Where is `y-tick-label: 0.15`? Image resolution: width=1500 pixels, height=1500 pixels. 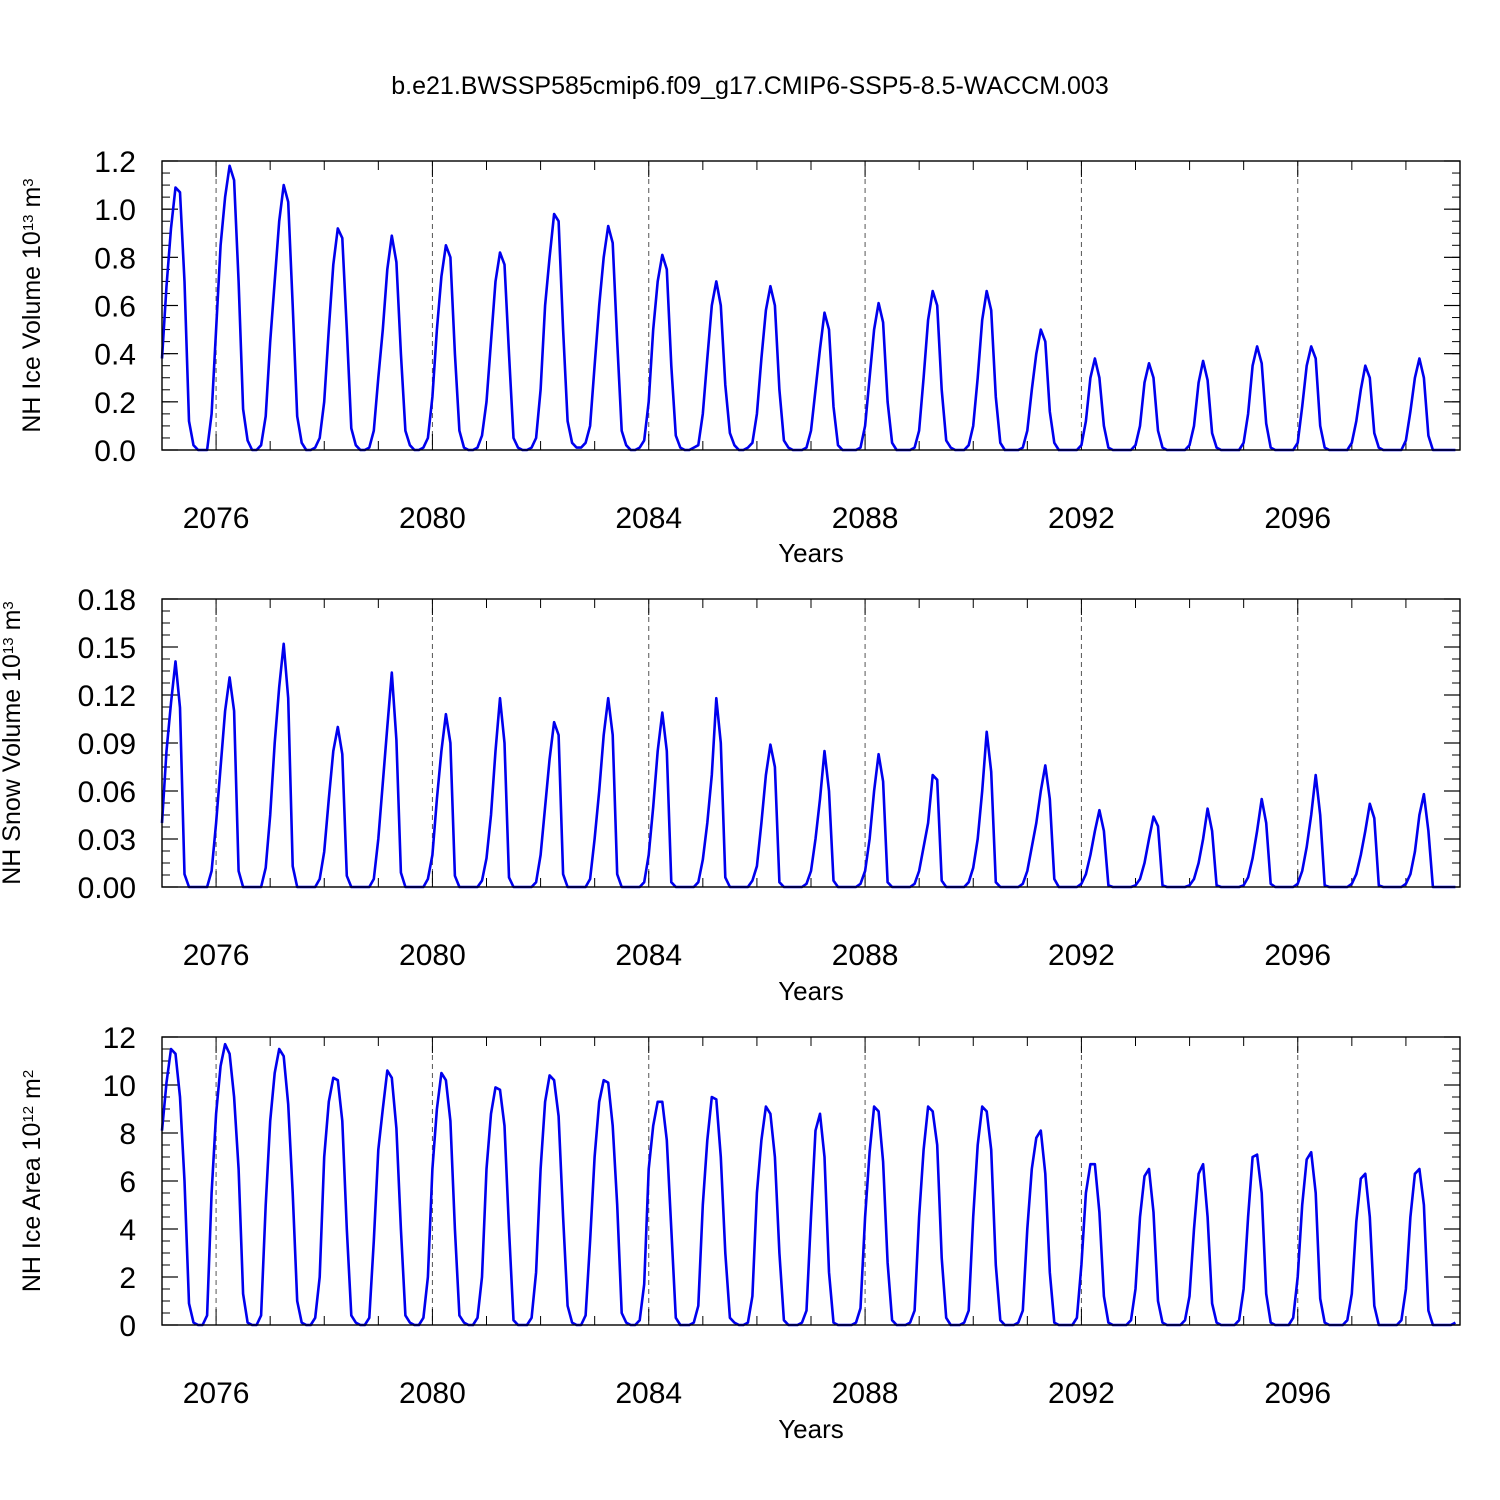
y-tick-label: 0.15 is located at coordinates (107, 648).